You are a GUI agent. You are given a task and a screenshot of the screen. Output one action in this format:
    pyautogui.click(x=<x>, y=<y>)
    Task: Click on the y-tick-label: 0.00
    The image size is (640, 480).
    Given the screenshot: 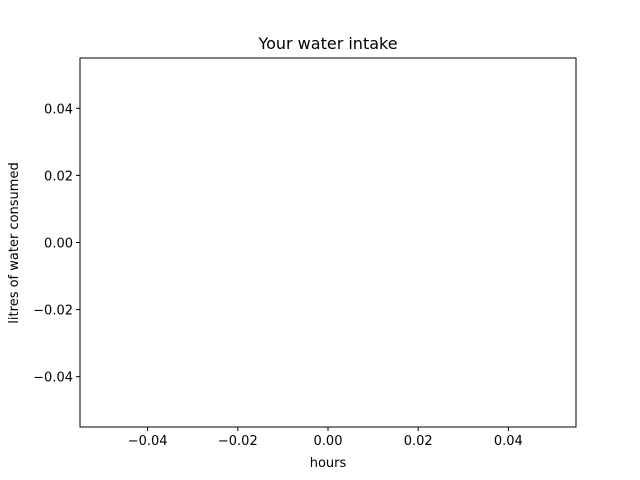 What is the action you would take?
    pyautogui.click(x=58, y=244)
    